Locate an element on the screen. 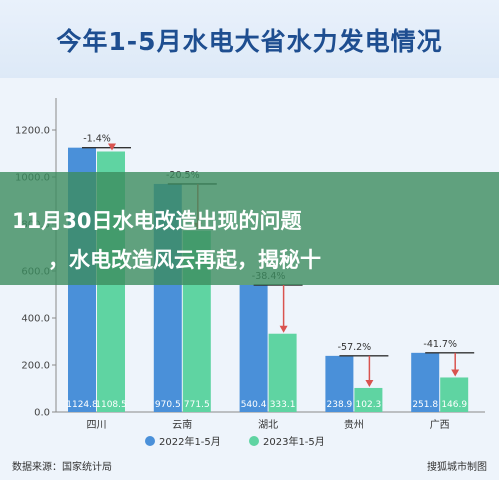  x-tick-label: 四川 is located at coordinates (97, 425).